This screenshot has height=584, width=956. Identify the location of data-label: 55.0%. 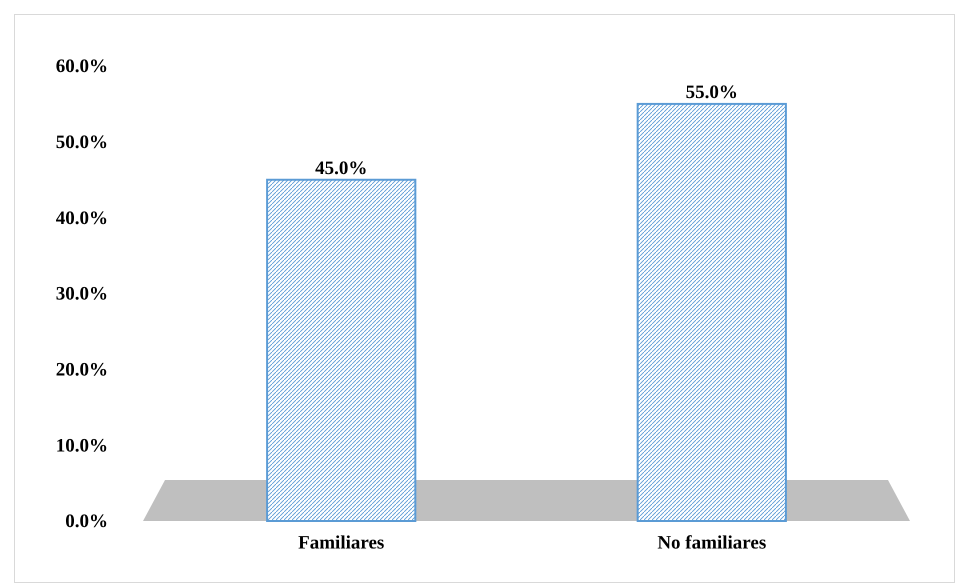
(712, 92).